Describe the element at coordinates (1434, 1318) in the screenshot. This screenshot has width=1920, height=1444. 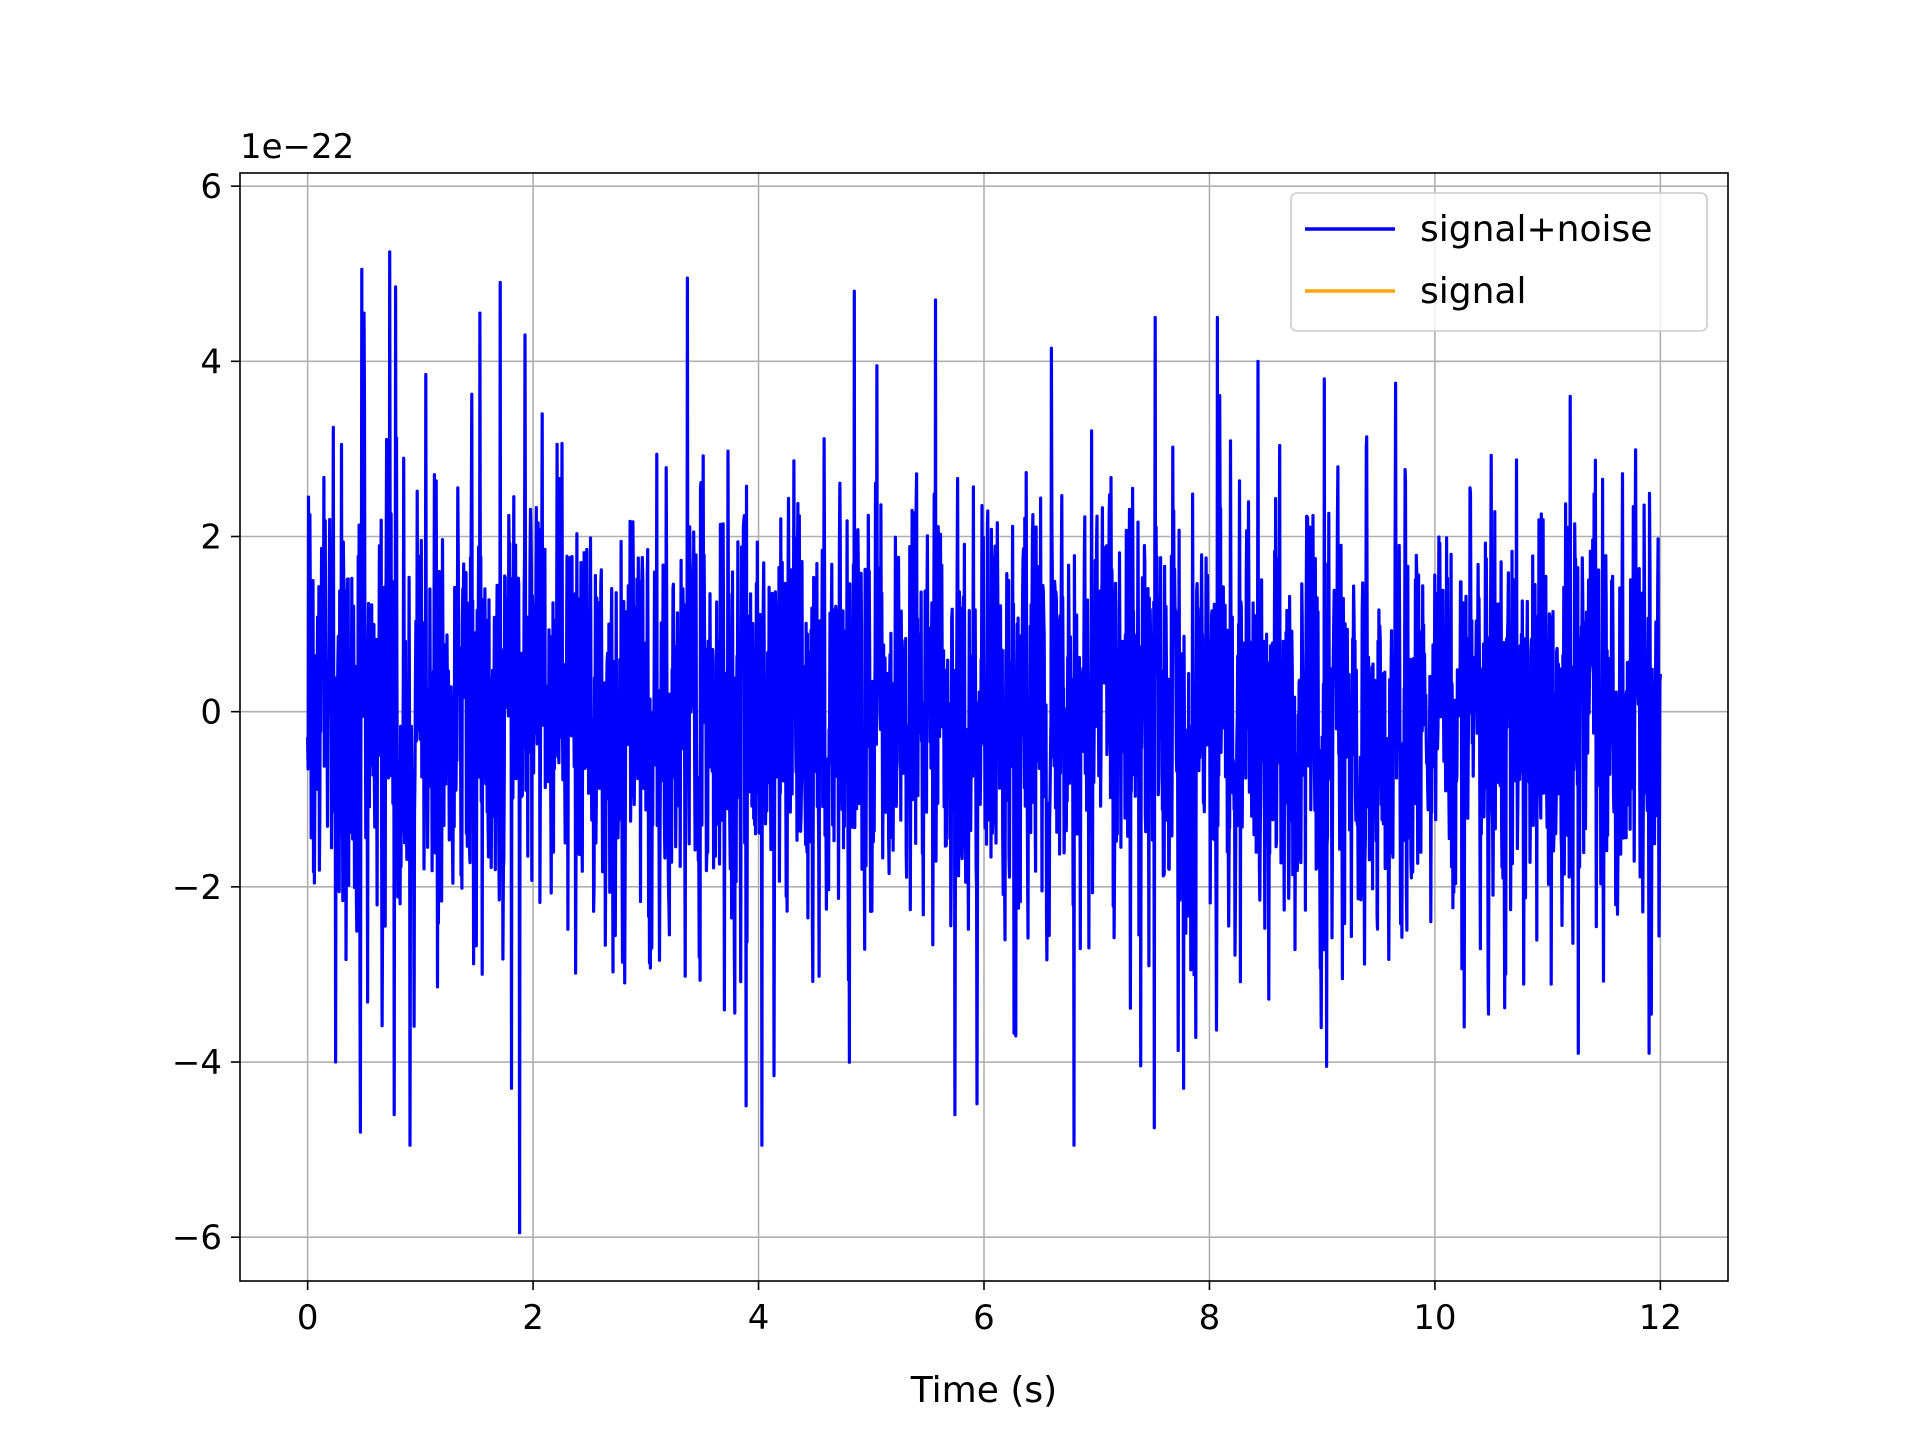
I see `x-tick-label: 10` at that location.